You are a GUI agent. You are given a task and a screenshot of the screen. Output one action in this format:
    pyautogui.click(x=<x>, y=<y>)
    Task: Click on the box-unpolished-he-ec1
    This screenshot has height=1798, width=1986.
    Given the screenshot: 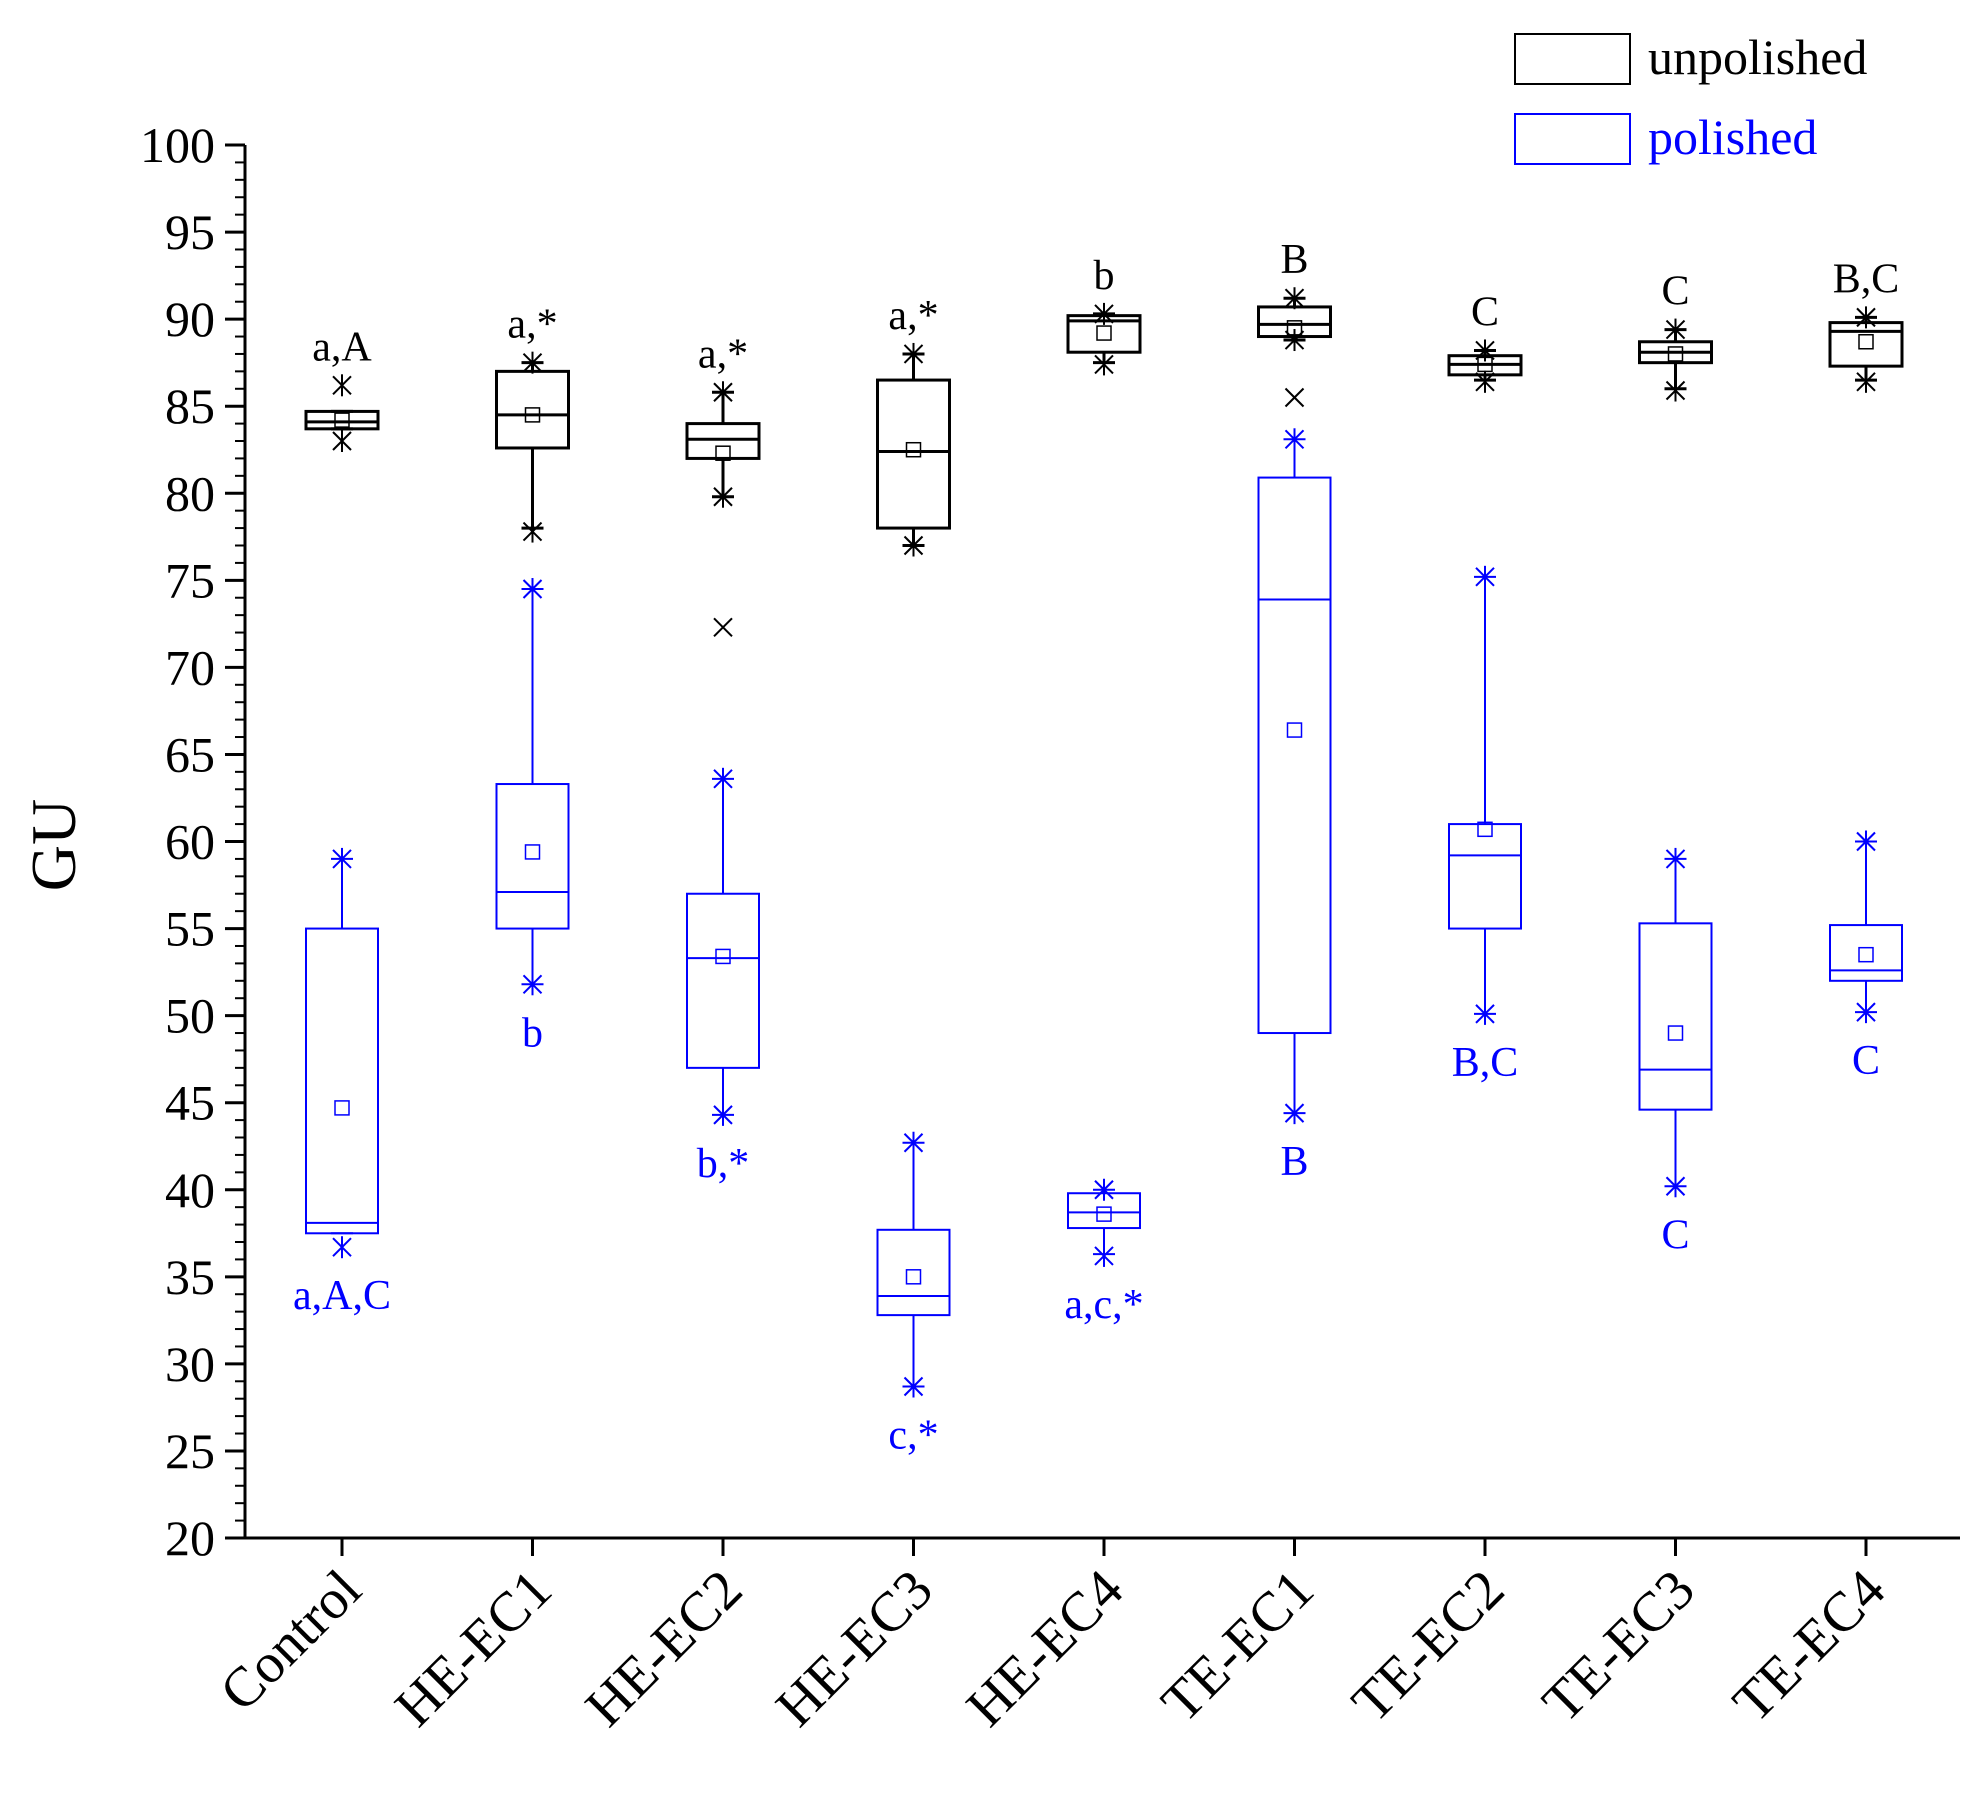 What is the action you would take?
    pyautogui.click(x=532, y=447)
    